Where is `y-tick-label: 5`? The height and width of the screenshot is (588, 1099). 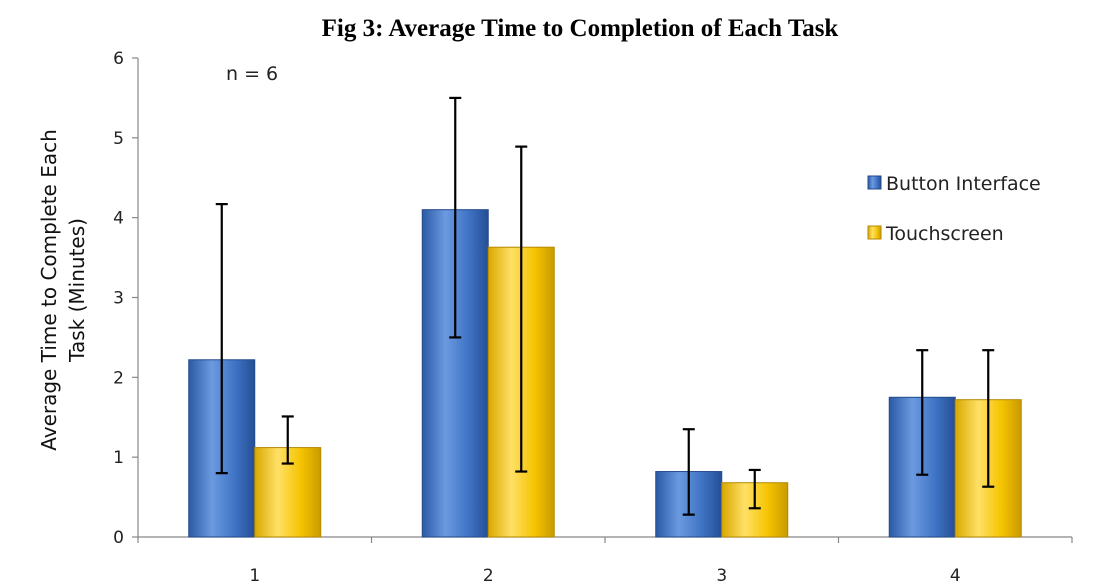
y-tick-label: 5 is located at coordinates (118, 139).